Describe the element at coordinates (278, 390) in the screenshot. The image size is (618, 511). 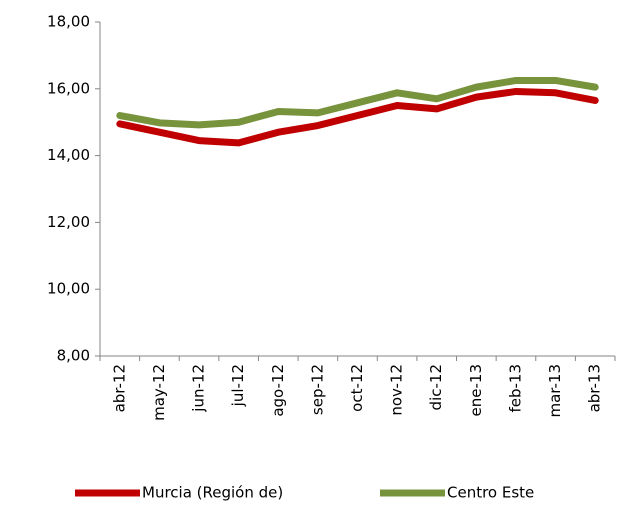
I see `x-tick-label: ago-12` at that location.